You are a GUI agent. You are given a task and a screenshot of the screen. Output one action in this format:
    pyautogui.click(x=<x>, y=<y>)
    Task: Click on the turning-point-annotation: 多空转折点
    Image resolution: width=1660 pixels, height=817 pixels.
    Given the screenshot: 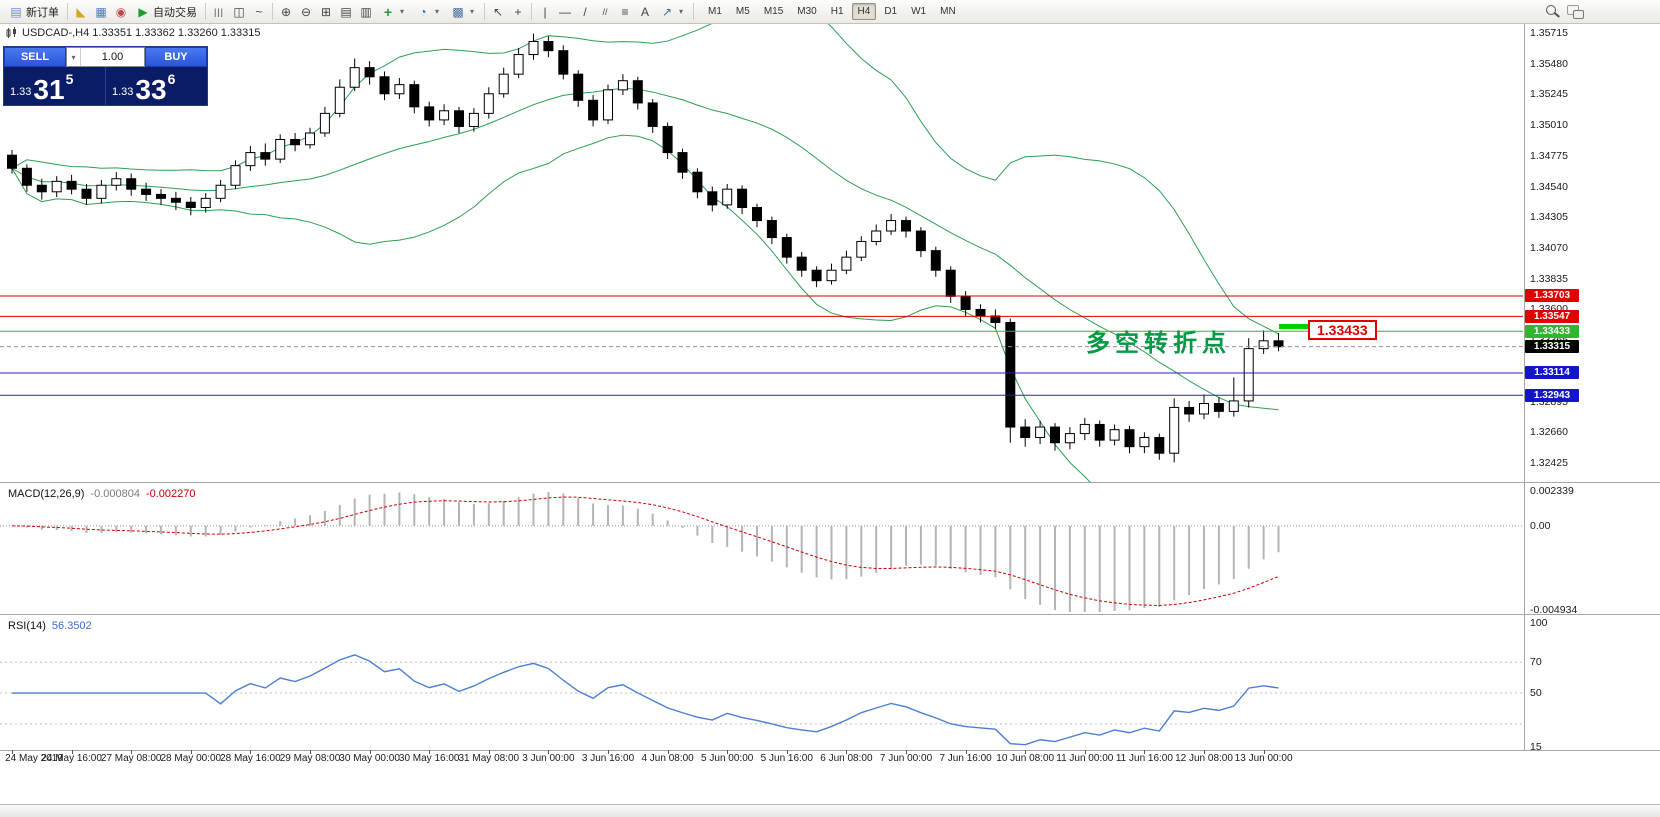 What is the action you would take?
    pyautogui.click(x=1158, y=344)
    